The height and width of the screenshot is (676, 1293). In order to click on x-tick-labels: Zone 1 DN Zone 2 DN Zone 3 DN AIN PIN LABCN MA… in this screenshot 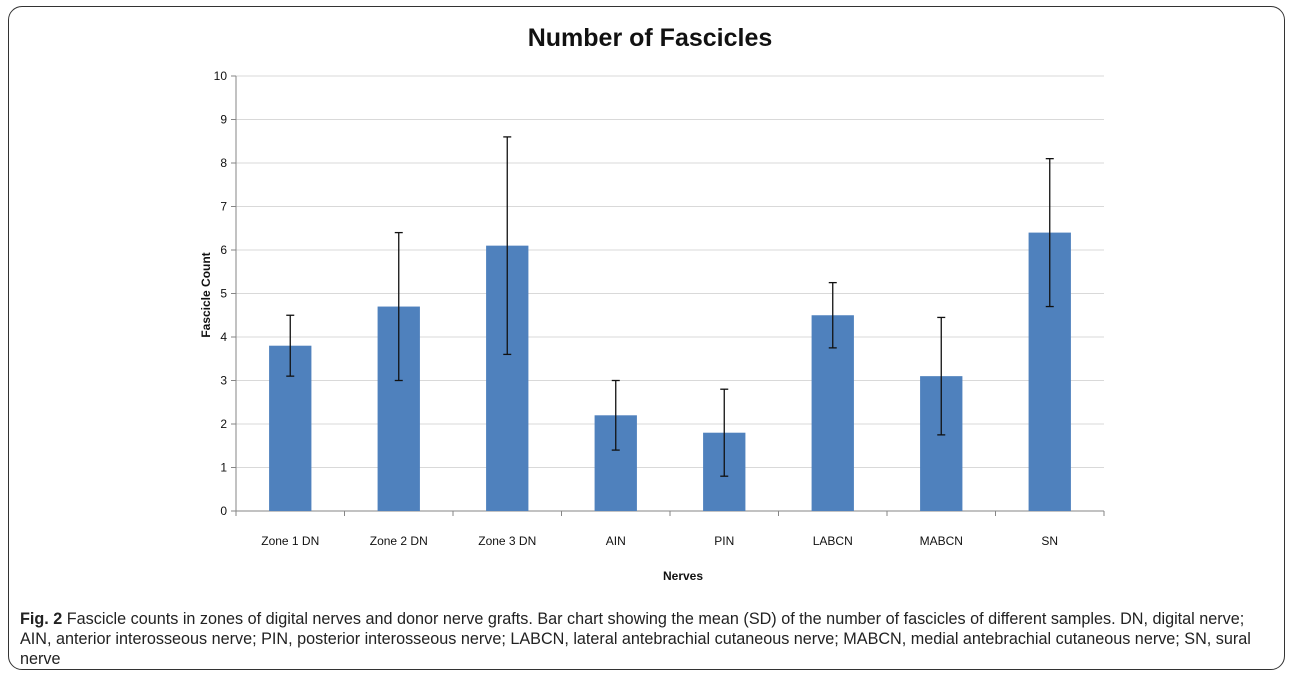, I will do `click(659, 541)`.